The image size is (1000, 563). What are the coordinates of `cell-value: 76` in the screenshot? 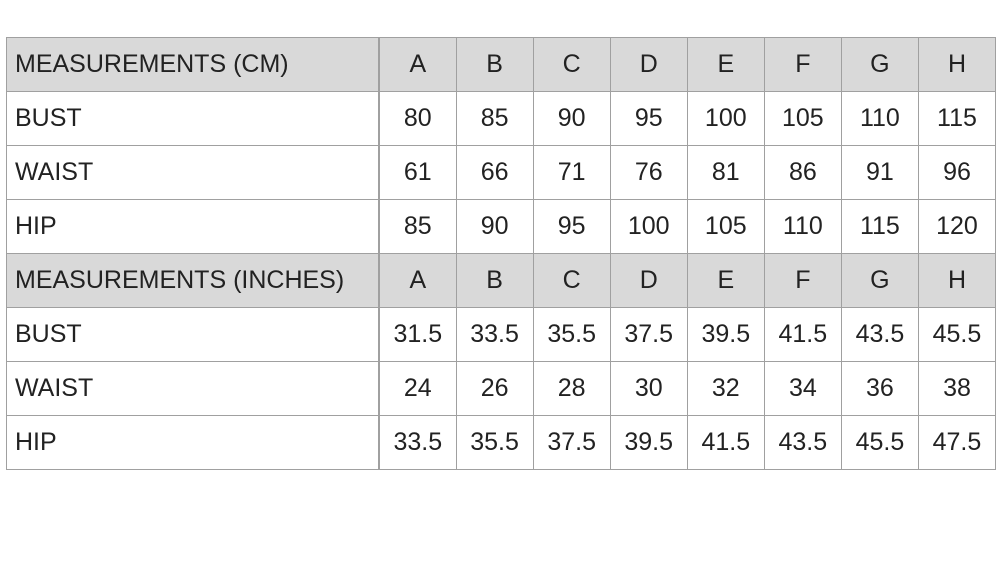 It's located at (648, 172).